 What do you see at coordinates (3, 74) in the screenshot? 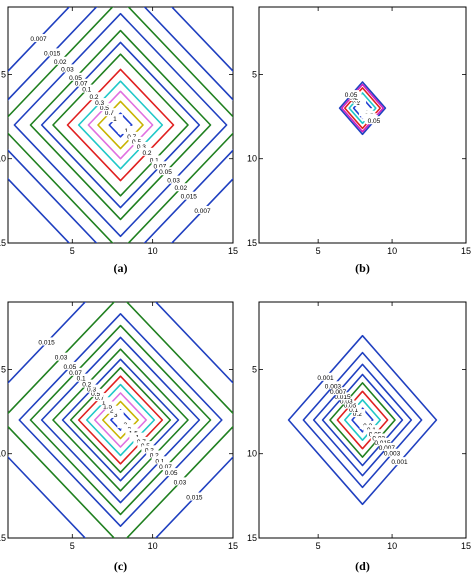
I see `y-tick-label-a-0: 5` at bounding box center [3, 74].